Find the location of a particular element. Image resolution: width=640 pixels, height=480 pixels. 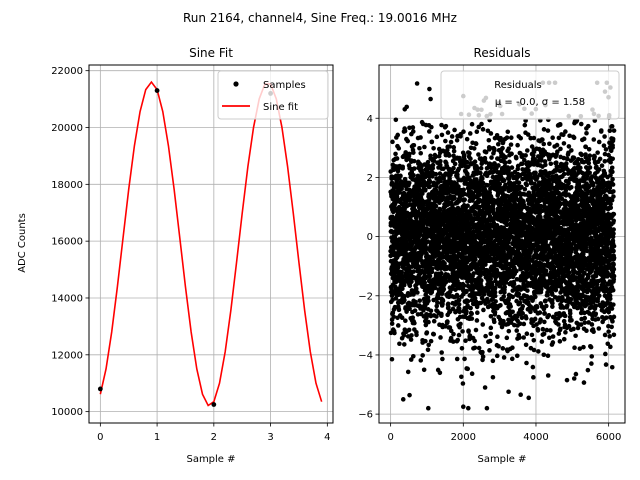

sine-fit-legend: Samples Sine fit is located at coordinates (273, 95).